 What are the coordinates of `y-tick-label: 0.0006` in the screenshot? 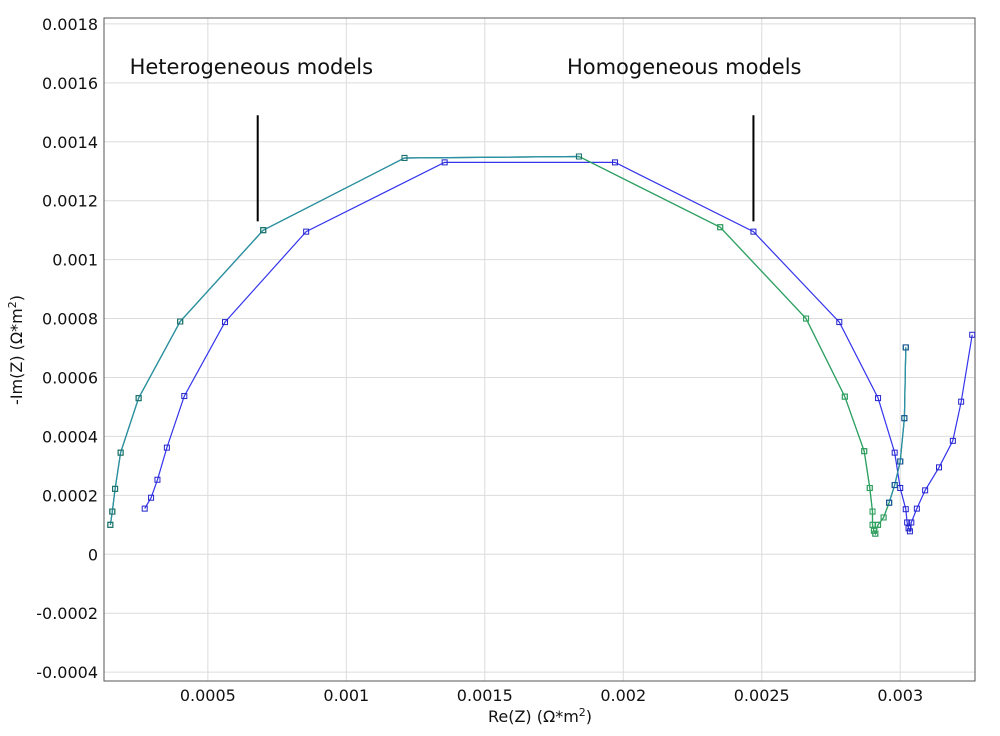 It's located at (70, 377).